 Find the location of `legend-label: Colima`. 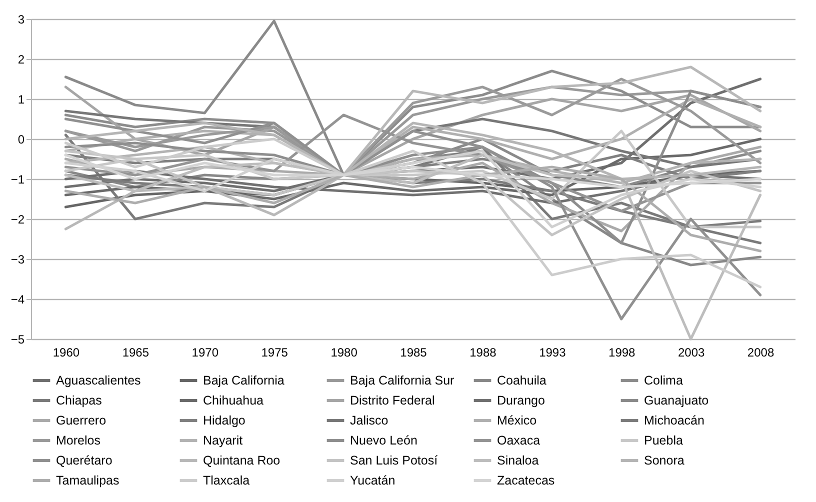

legend-label: Colima is located at coordinates (663, 381).